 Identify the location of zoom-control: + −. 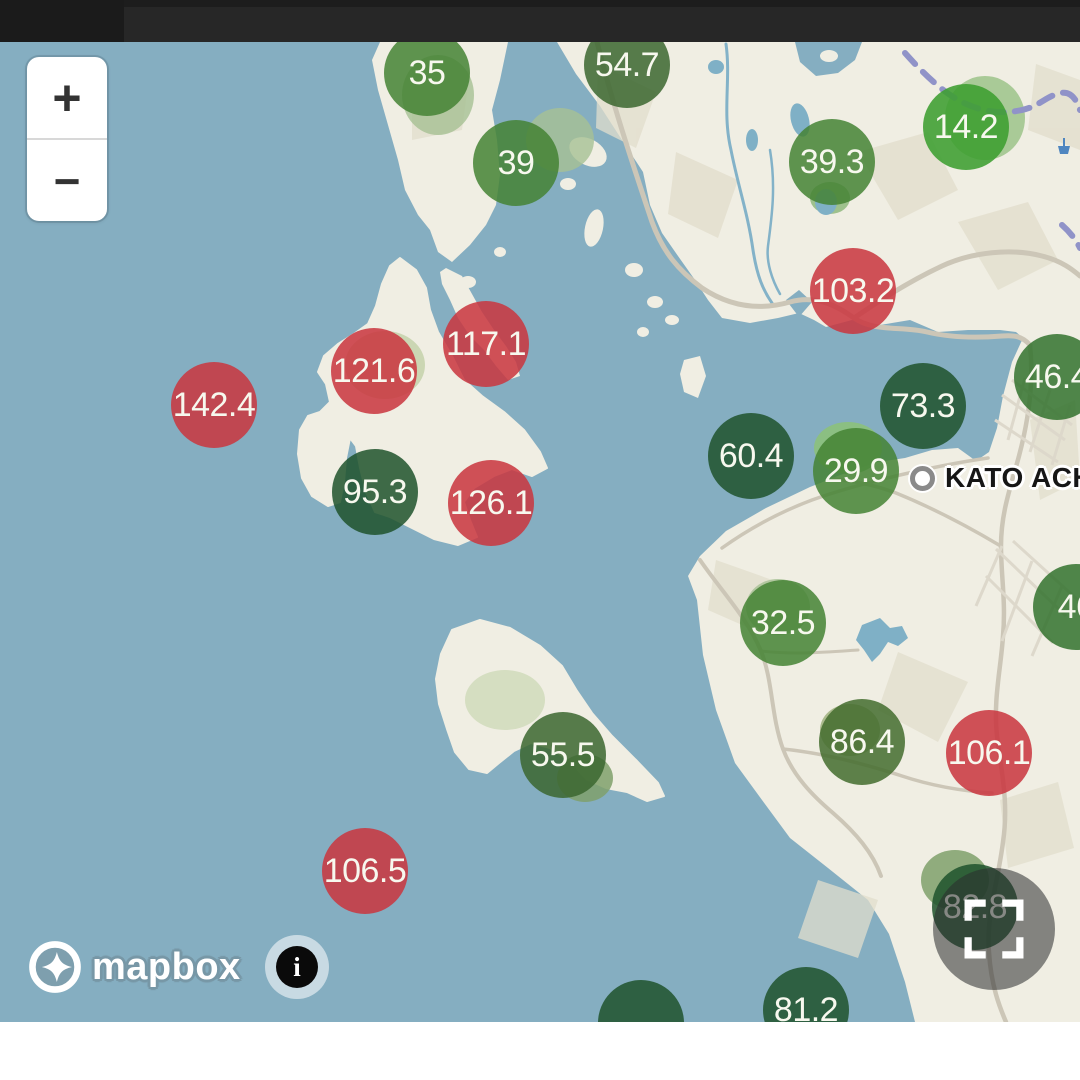
(67, 139).